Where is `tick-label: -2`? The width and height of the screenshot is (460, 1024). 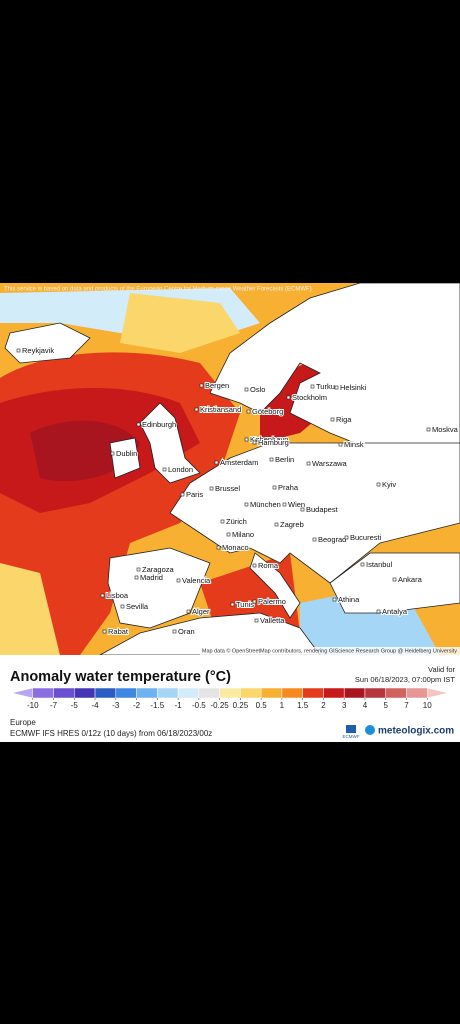
tick-label: -2 is located at coordinates (137, 705).